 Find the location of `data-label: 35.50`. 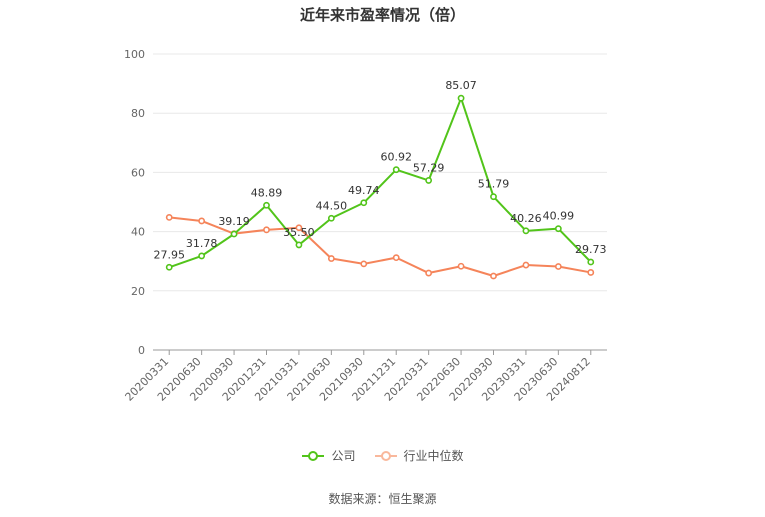

data-label: 35.50 is located at coordinates (299, 232).